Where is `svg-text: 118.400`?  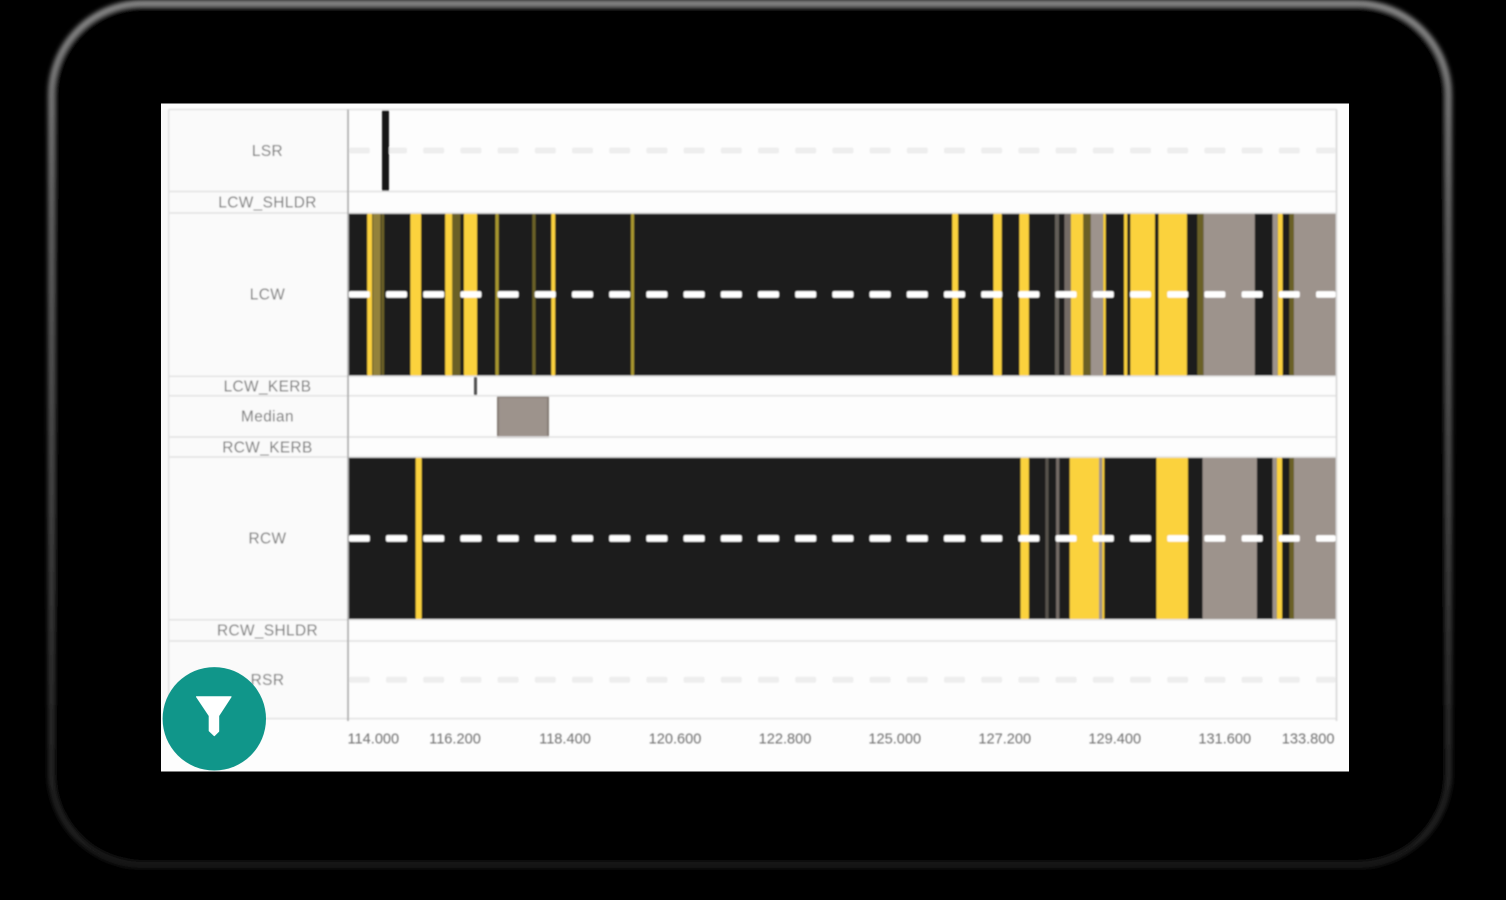
svg-text: 118.400 is located at coordinates (565, 740).